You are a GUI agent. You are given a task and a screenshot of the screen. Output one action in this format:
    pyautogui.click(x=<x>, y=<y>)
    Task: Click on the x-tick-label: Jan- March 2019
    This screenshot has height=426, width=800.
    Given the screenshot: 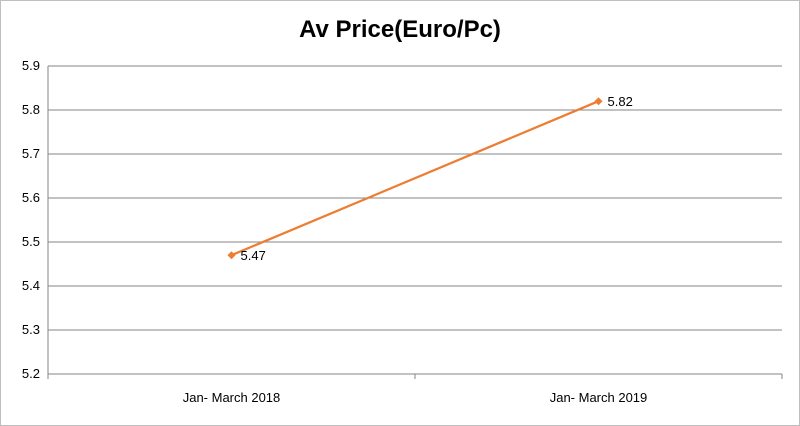 What is the action you would take?
    pyautogui.click(x=599, y=397)
    